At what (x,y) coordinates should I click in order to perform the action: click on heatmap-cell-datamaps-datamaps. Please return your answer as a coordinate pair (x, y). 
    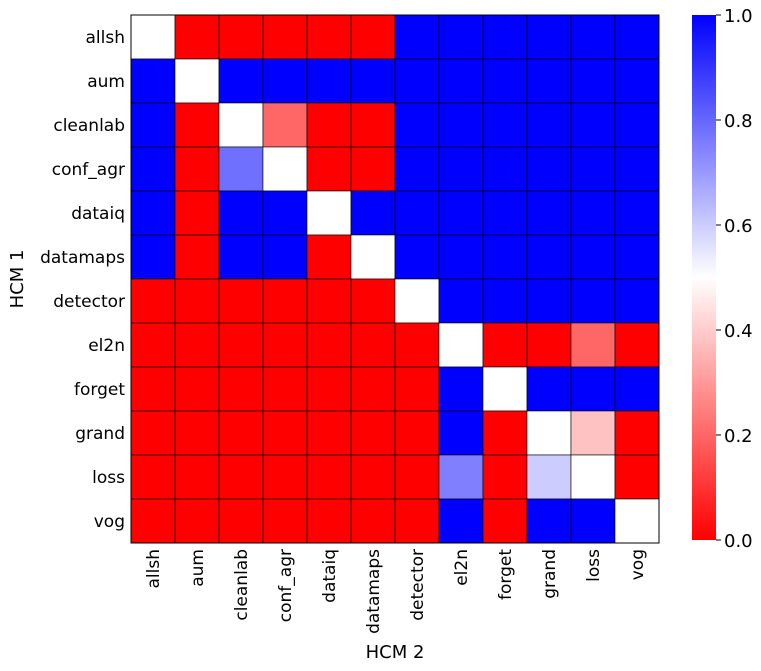
    Looking at the image, I should click on (373, 257).